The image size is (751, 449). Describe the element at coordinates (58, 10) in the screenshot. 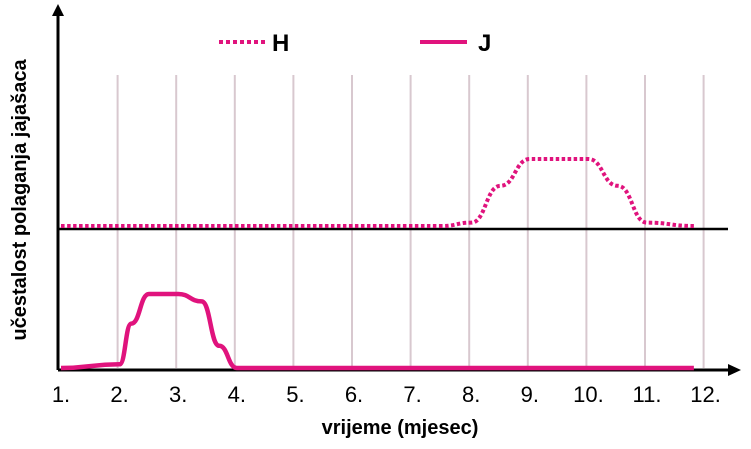

I see `y-axis-arrow` at that location.